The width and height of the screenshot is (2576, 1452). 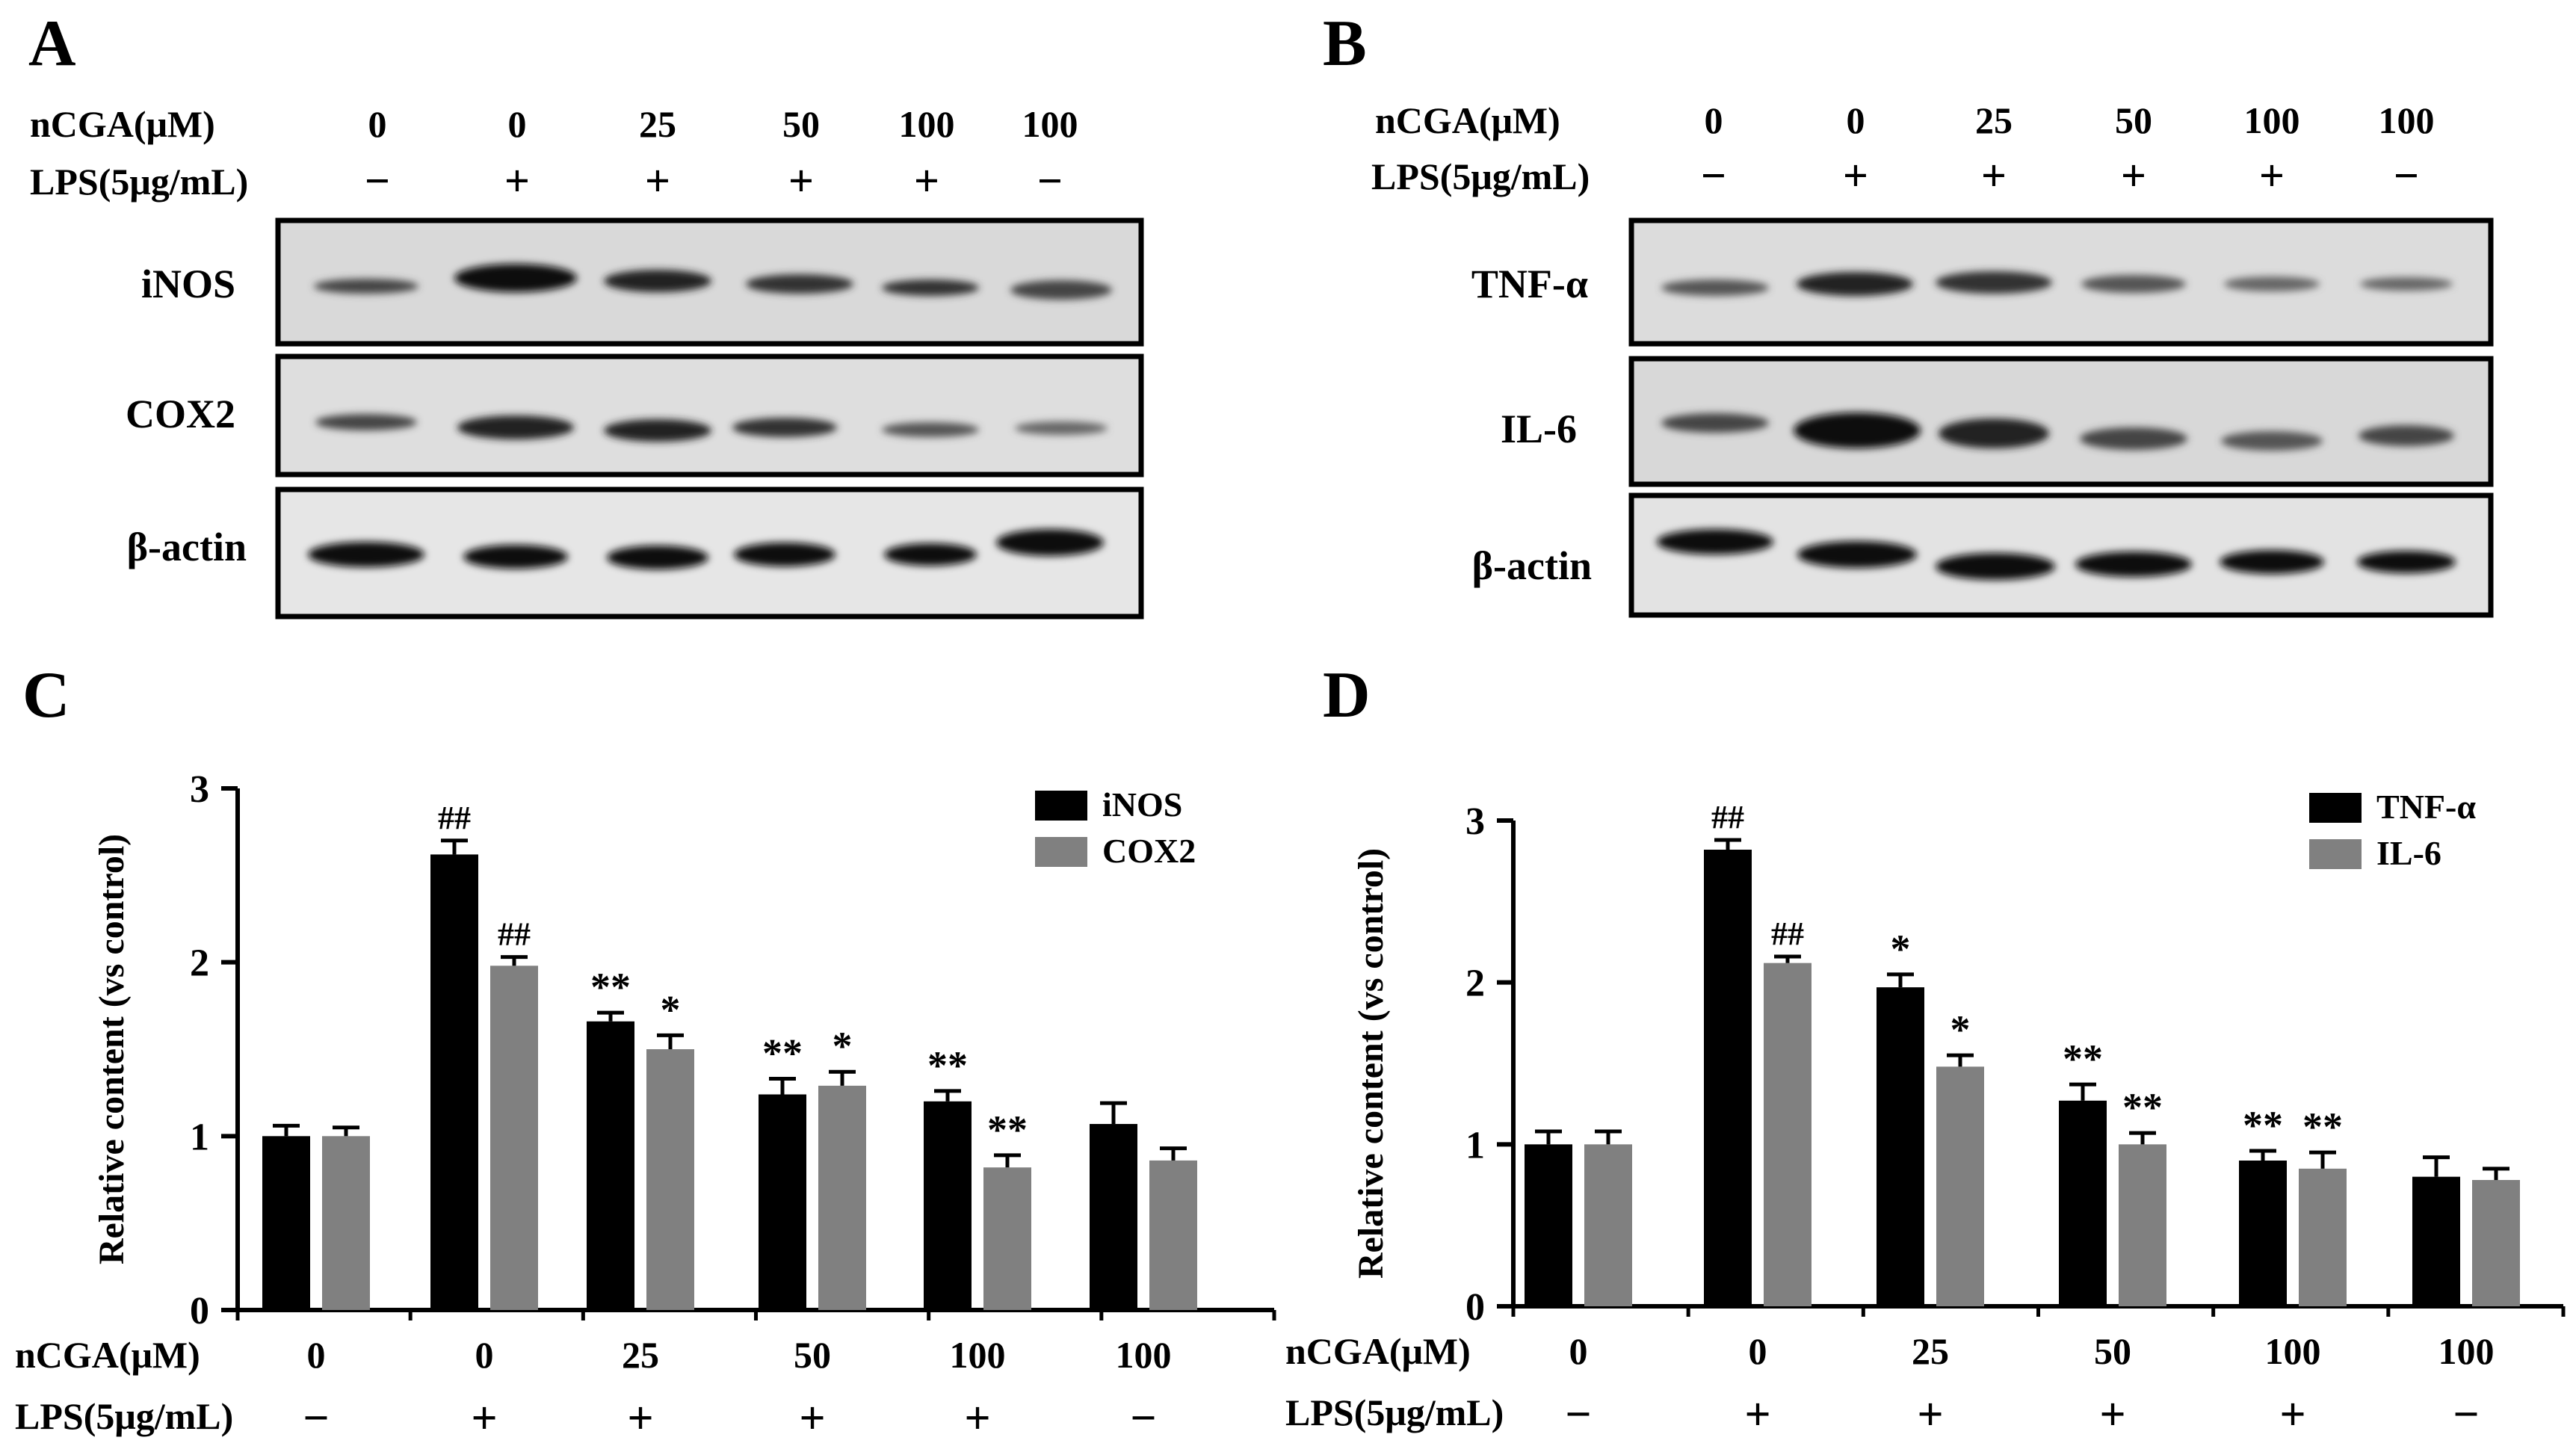 I want to click on blot-label-tnf: TNF-α, so click(x=1529, y=284).